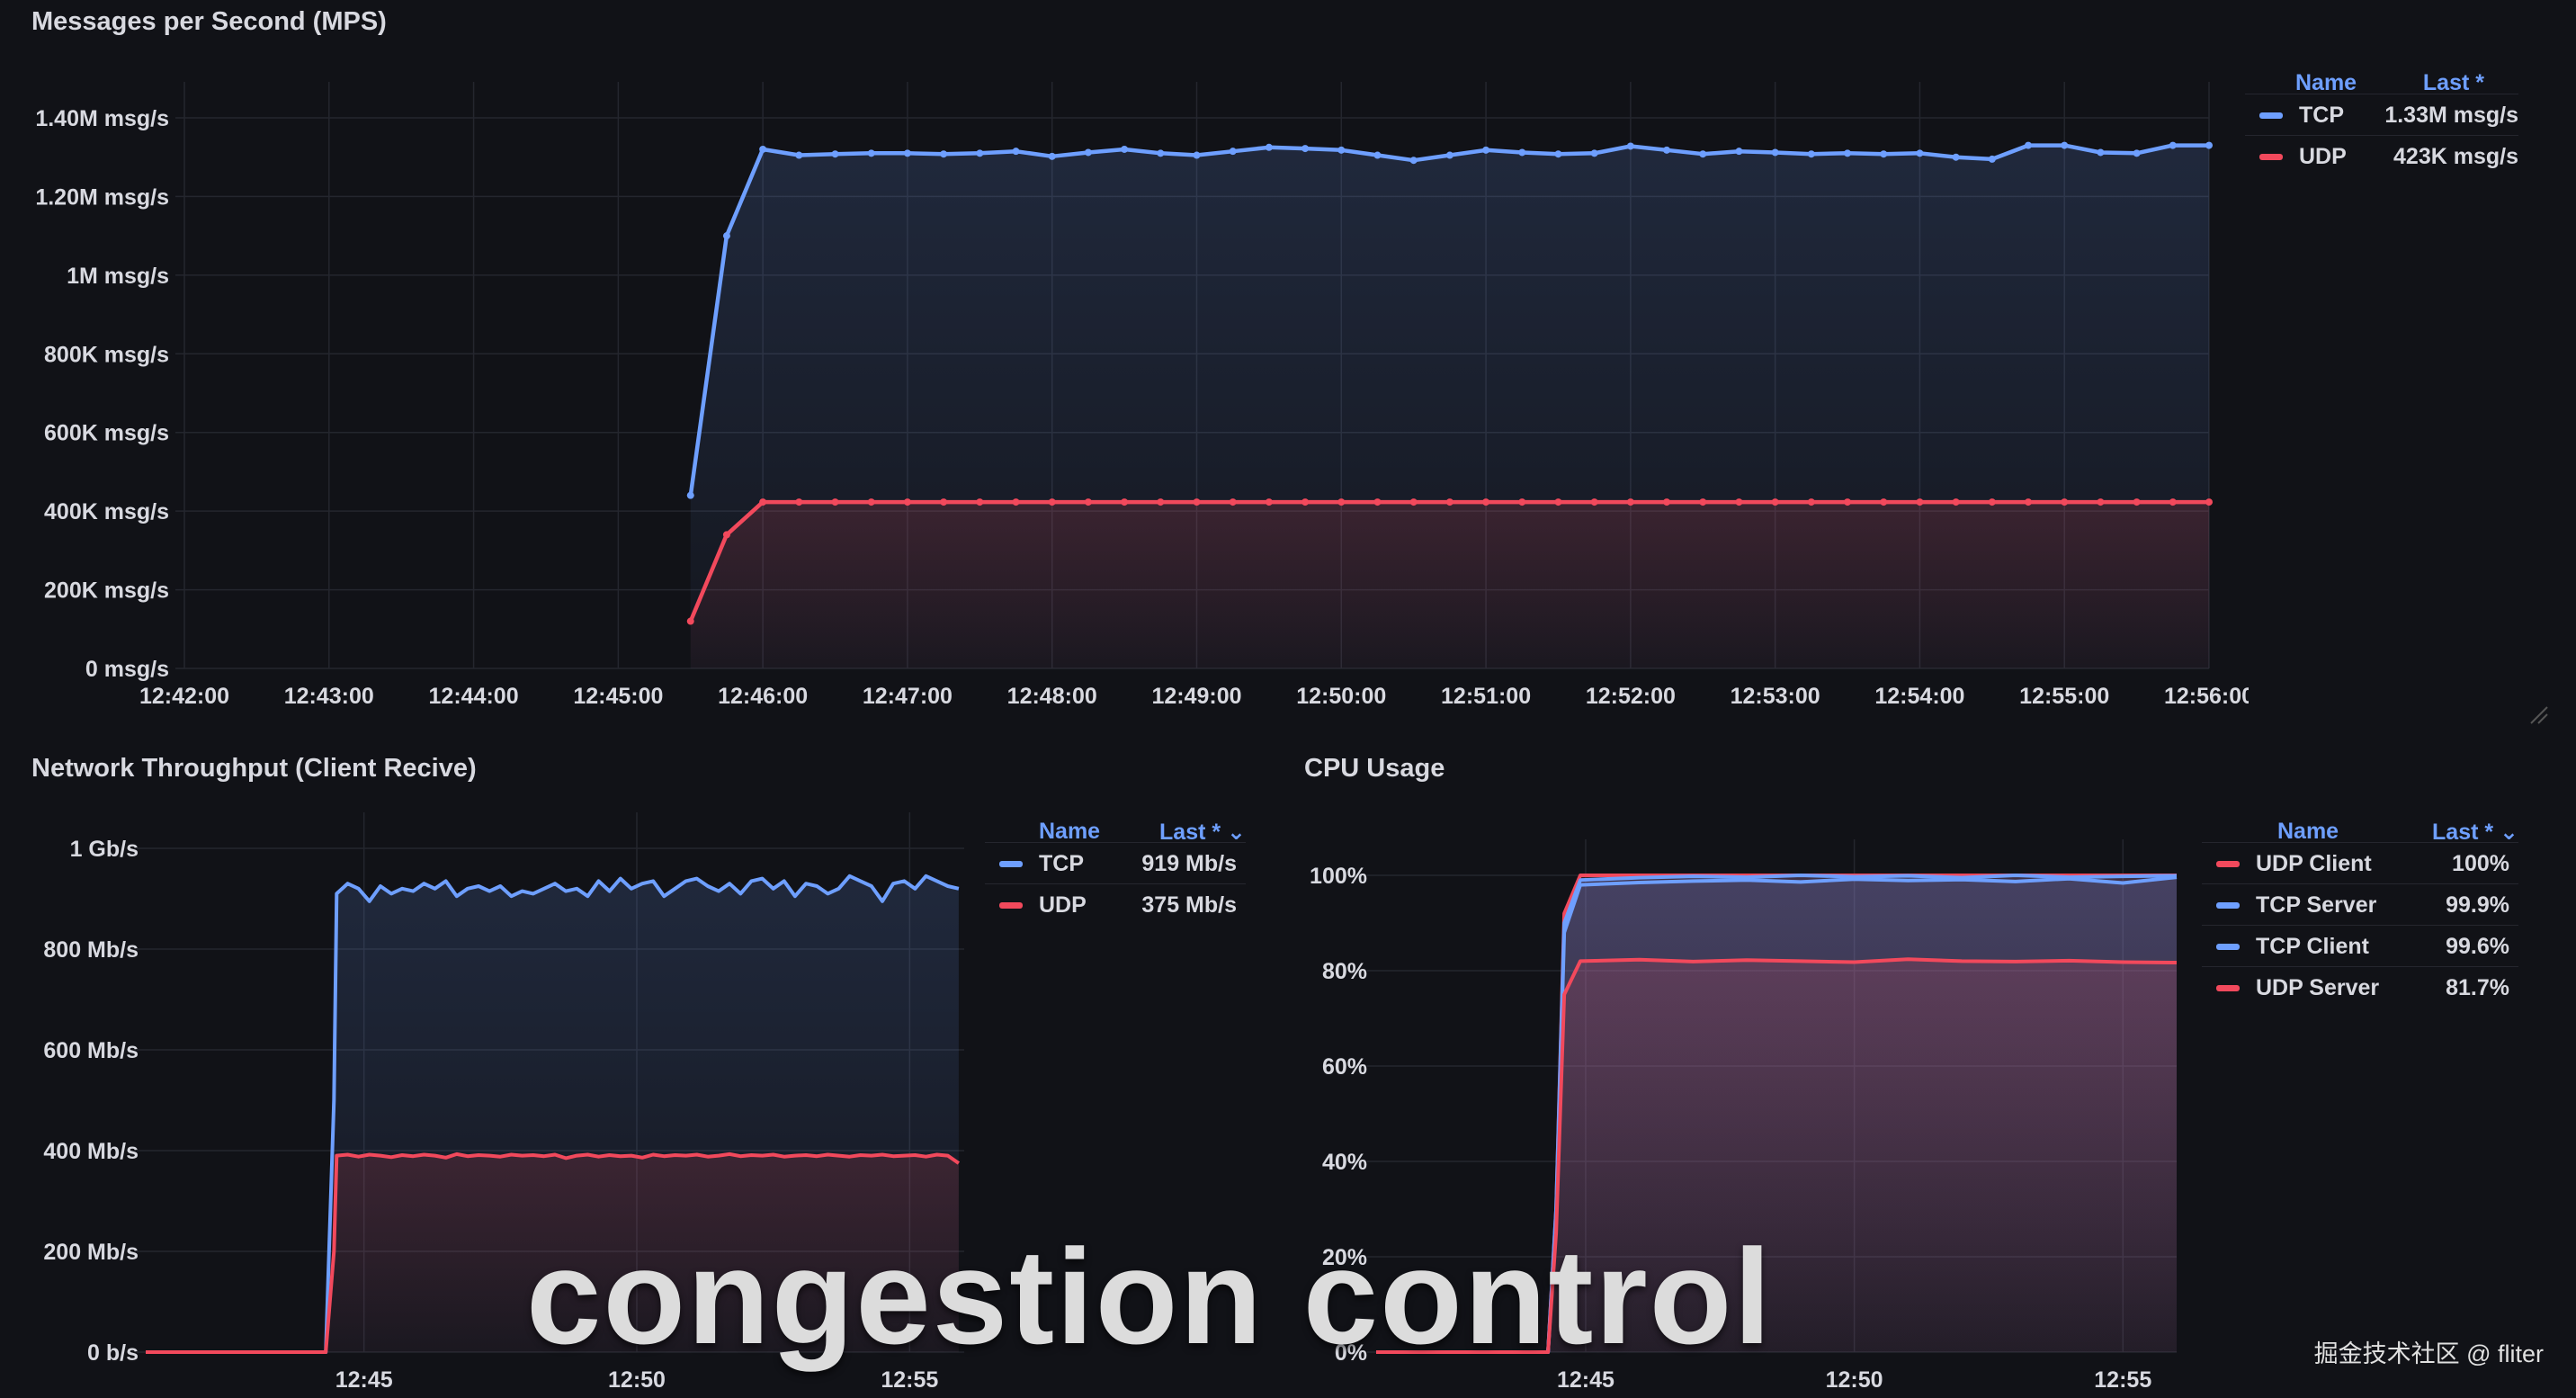  I want to click on udp-swatch, so click(1011, 905).